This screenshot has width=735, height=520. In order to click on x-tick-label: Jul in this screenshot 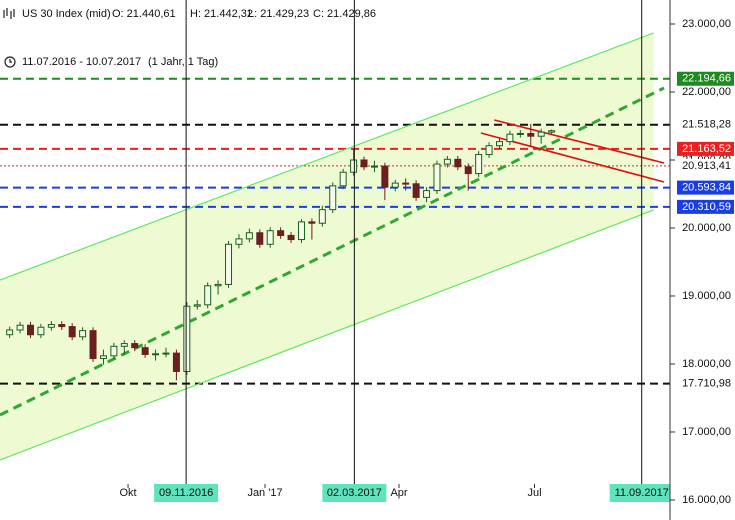, I will do `click(534, 493)`.